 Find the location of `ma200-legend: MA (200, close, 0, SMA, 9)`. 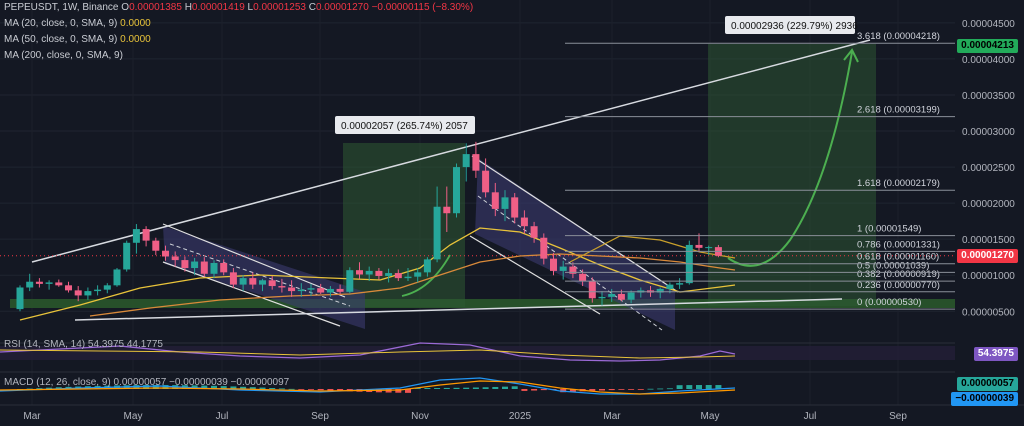

ma200-legend: MA (200, close, 0, SMA, 9) is located at coordinates (63, 55).